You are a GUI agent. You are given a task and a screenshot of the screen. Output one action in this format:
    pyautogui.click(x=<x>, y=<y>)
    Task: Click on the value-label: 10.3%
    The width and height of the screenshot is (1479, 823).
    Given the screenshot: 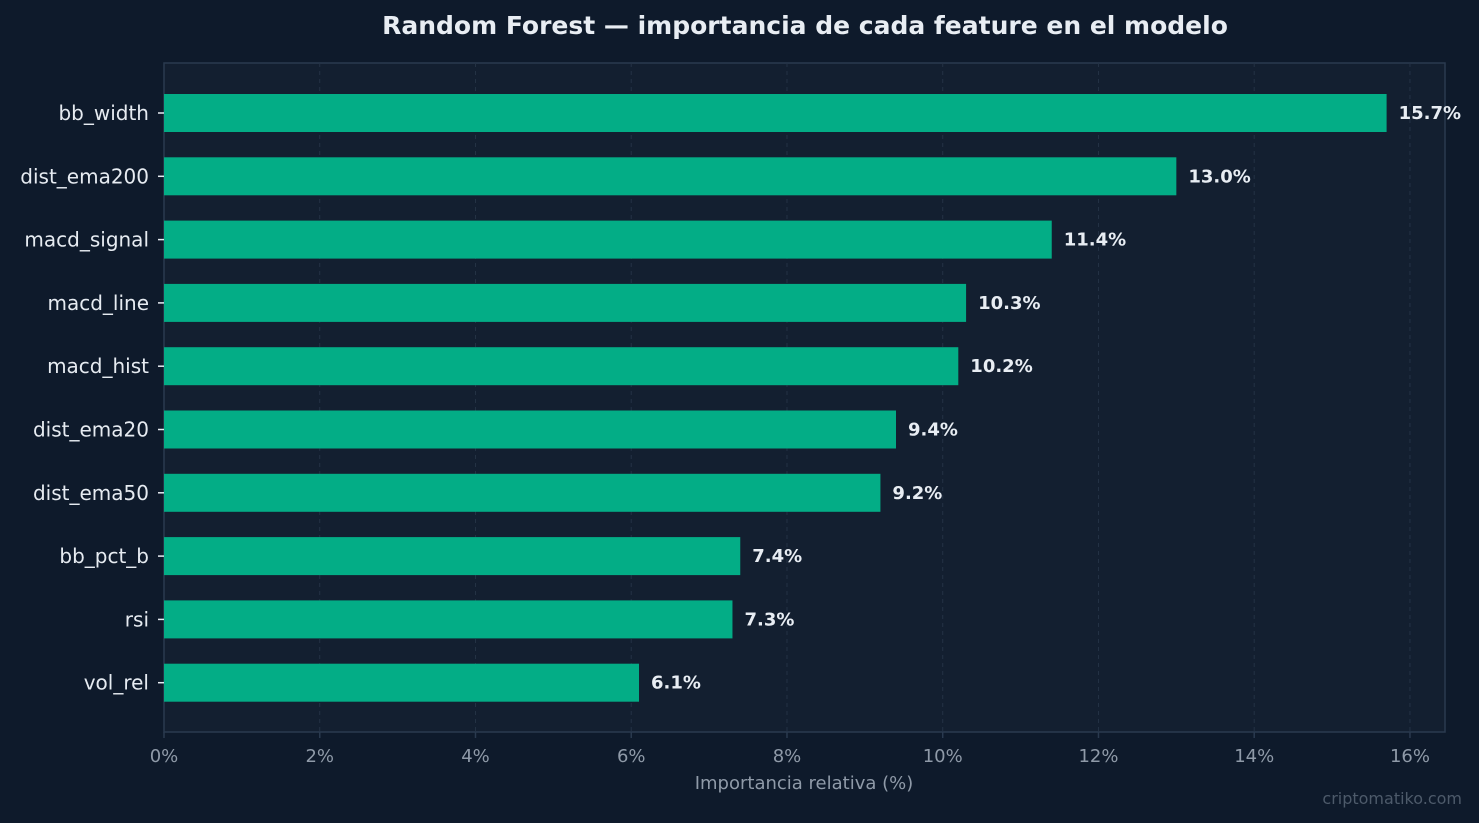 What is the action you would take?
    pyautogui.click(x=1009, y=303)
    